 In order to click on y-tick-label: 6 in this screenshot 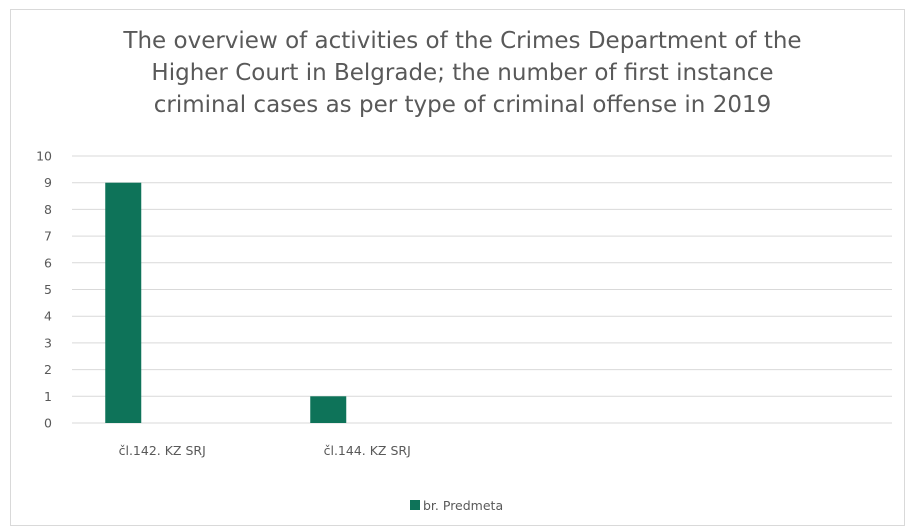, I will do `click(48, 262)`.